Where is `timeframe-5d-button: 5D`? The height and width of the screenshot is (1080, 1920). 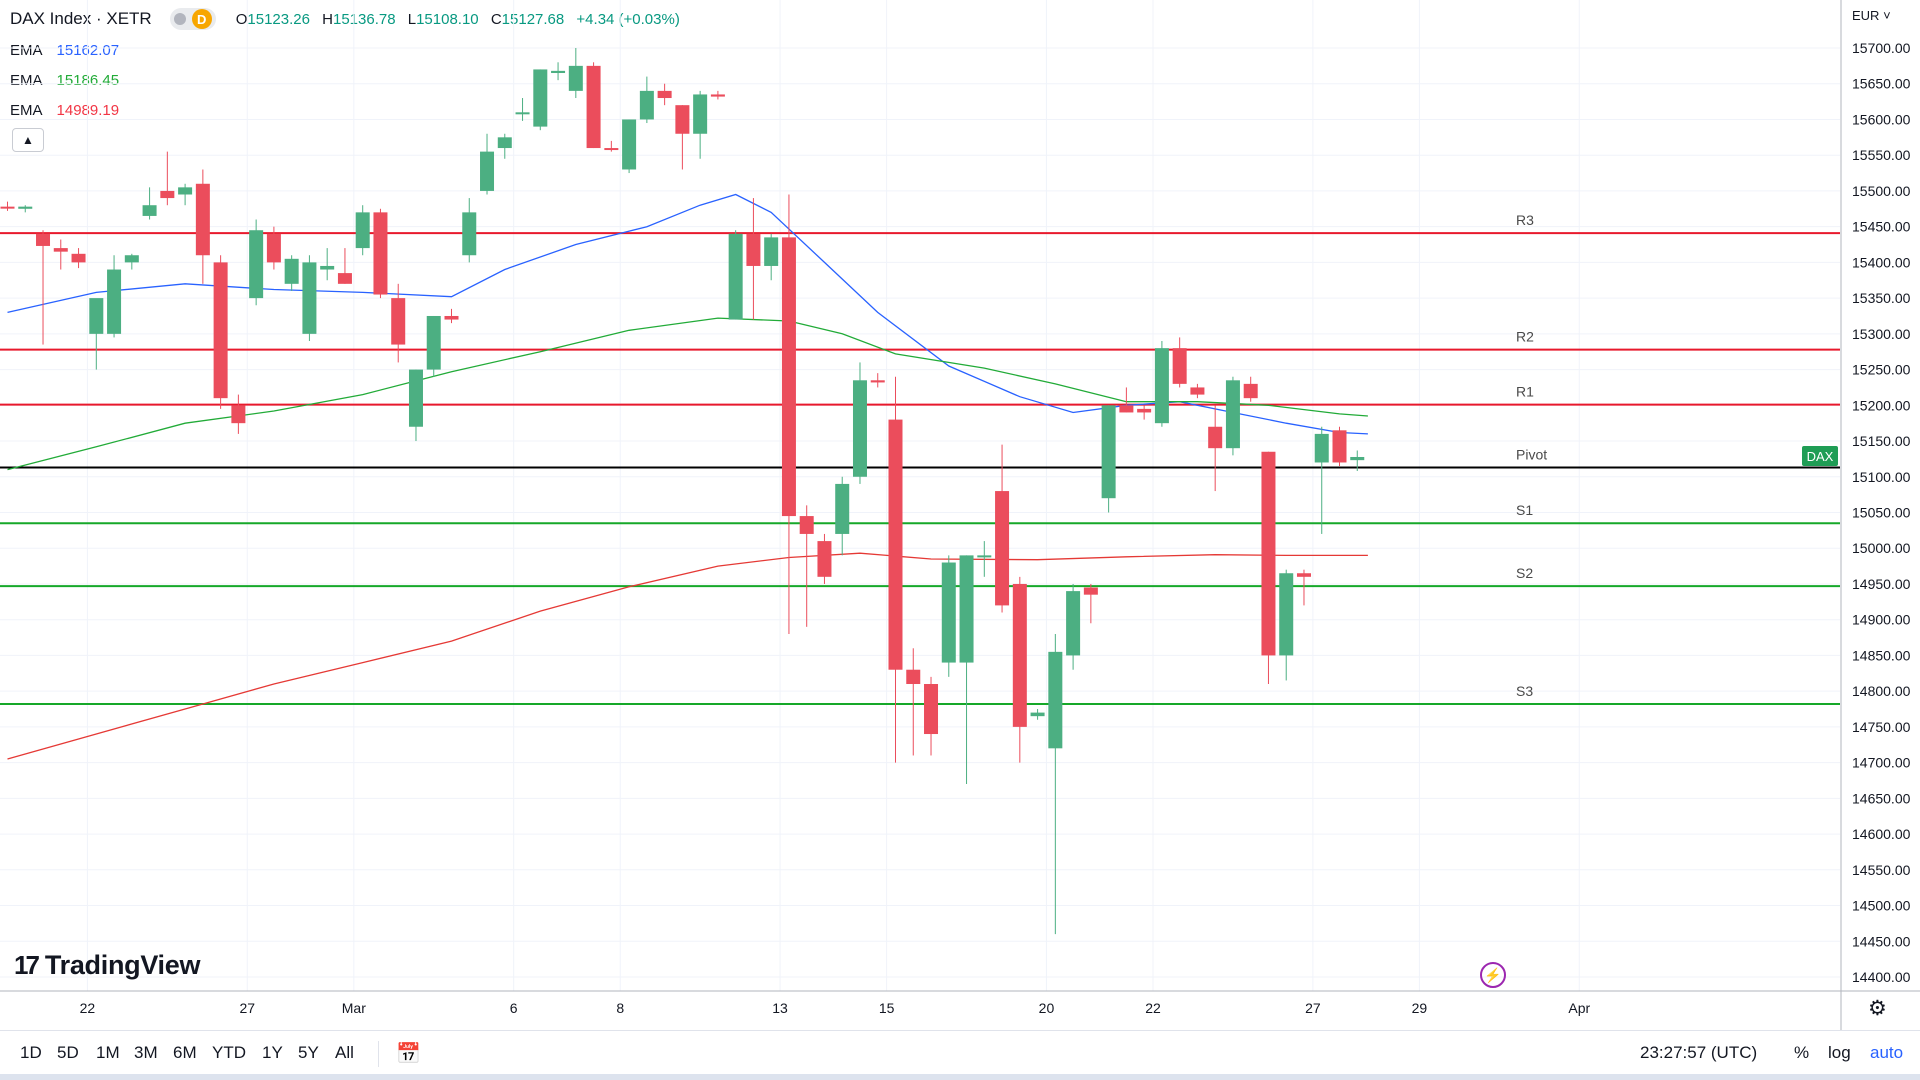
timeframe-5d-button: 5D is located at coordinates (68, 1052).